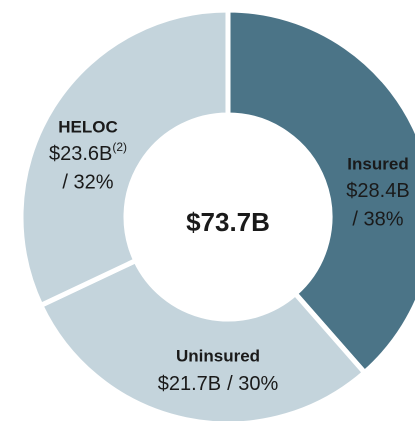 This screenshot has width=415, height=421. What do you see at coordinates (87, 182) in the screenshot?
I see `percent-label: / 32%` at bounding box center [87, 182].